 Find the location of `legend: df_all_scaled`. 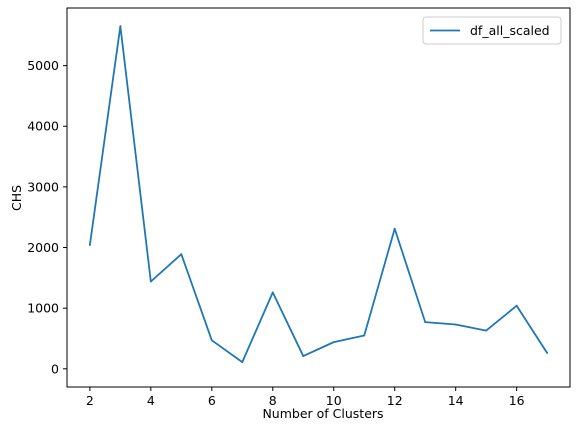

legend: df_all_scaled is located at coordinates (492, 30).